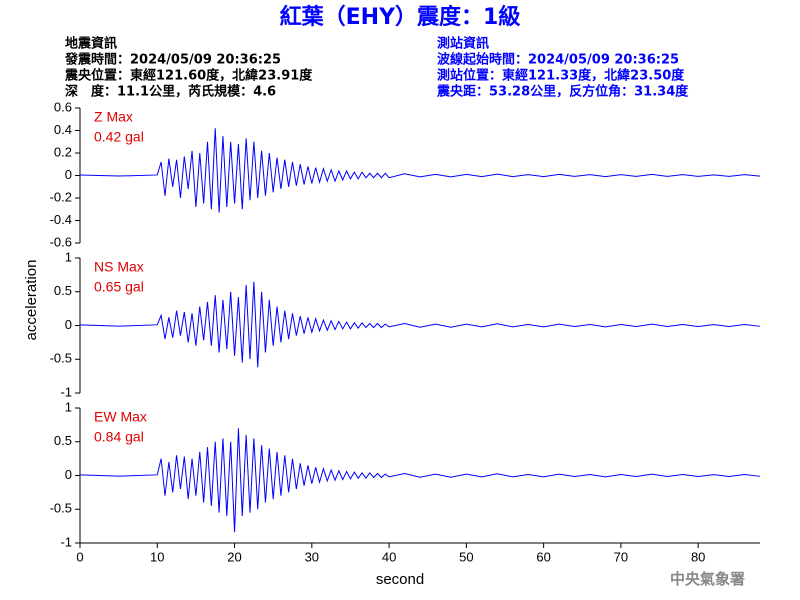  I want to click on info-line: 震央位置：東經121.60度，北緯23.91度, so click(188, 76).